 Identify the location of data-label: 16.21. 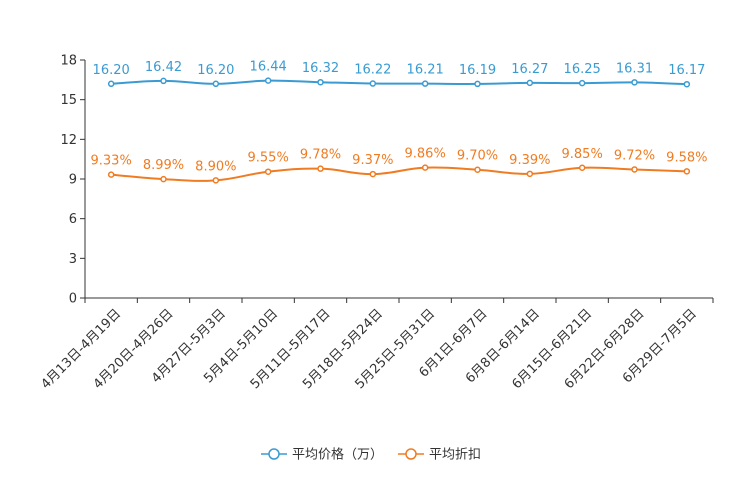
(425, 70).